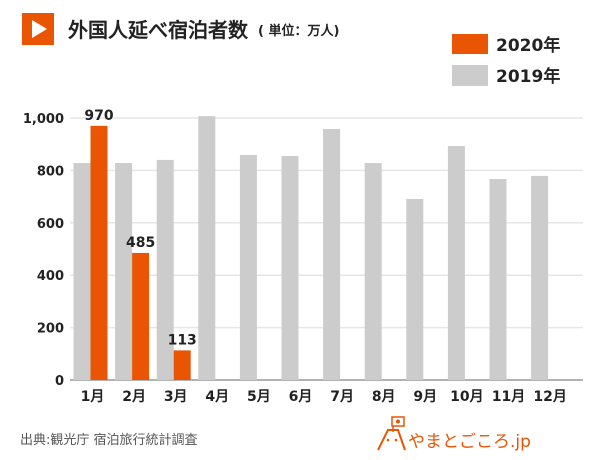 This screenshot has width=600, height=460. What do you see at coordinates (59, 381) in the screenshot?
I see `y-tick-label: 0` at bounding box center [59, 381].